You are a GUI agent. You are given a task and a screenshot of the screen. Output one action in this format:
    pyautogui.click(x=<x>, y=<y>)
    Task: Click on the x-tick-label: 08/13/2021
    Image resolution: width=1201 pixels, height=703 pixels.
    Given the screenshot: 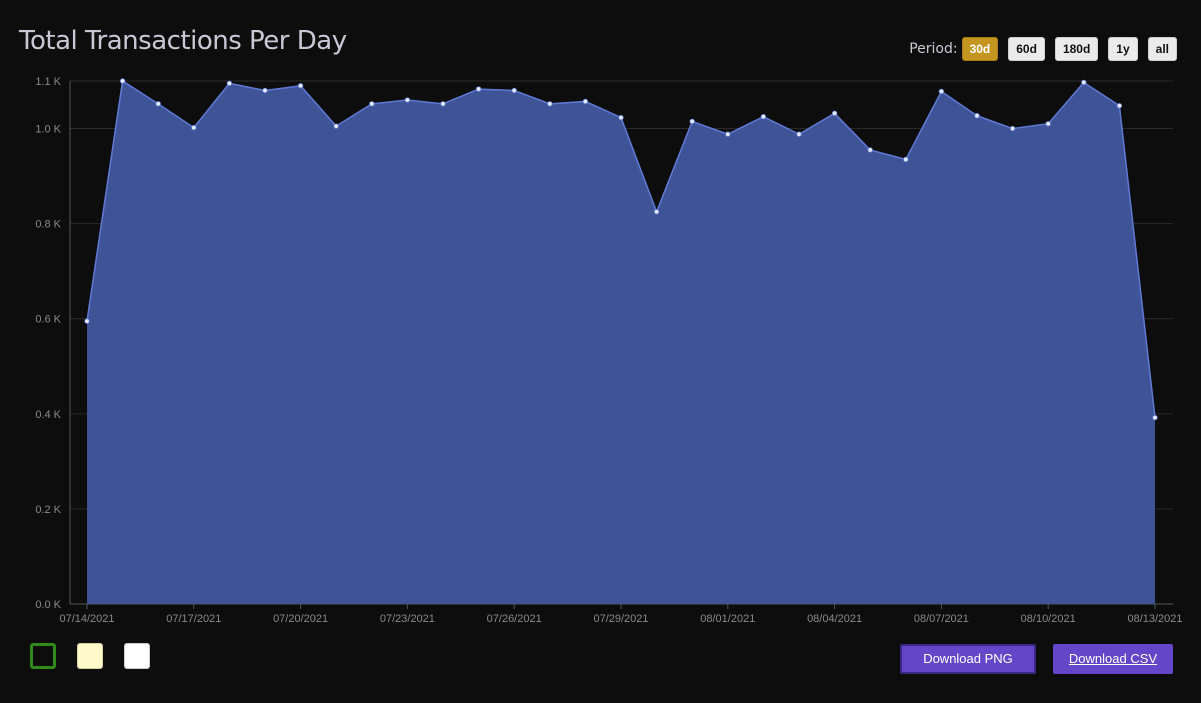 What is the action you would take?
    pyautogui.click(x=1154, y=619)
    